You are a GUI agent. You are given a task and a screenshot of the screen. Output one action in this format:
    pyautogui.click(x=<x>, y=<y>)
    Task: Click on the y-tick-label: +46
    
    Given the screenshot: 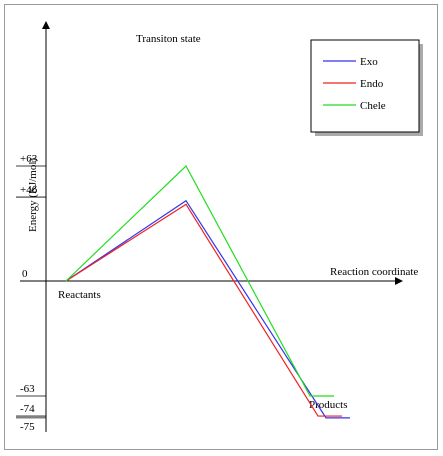 What is the action you would take?
    pyautogui.click(x=29, y=190)
    